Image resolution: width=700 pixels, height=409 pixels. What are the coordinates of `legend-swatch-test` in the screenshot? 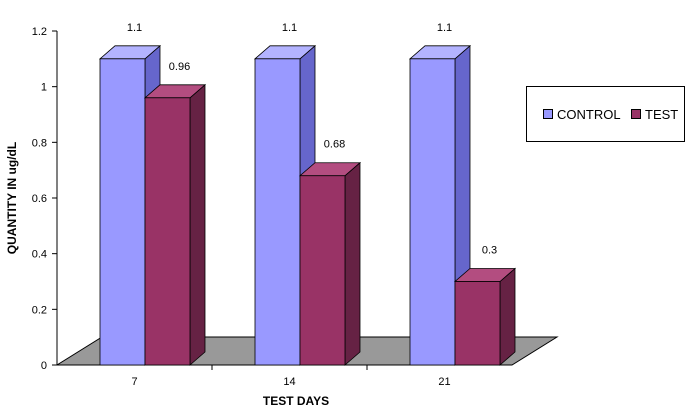 It's located at (636, 114).